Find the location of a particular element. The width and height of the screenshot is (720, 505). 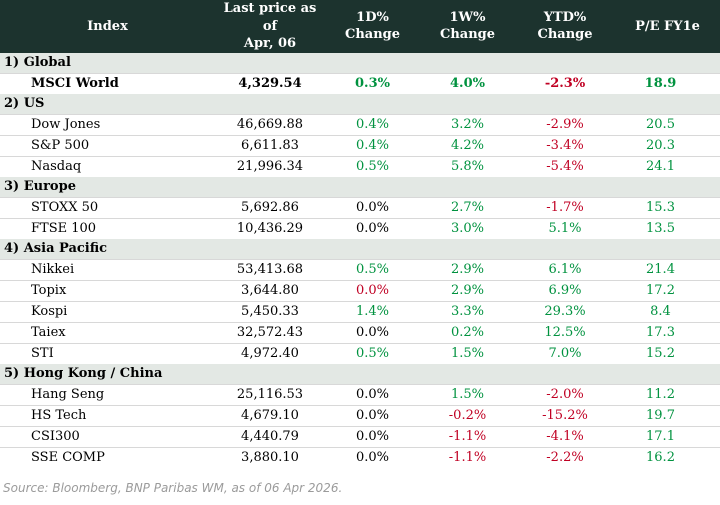

1d-change-cell: 1.4% is located at coordinates (372, 311).